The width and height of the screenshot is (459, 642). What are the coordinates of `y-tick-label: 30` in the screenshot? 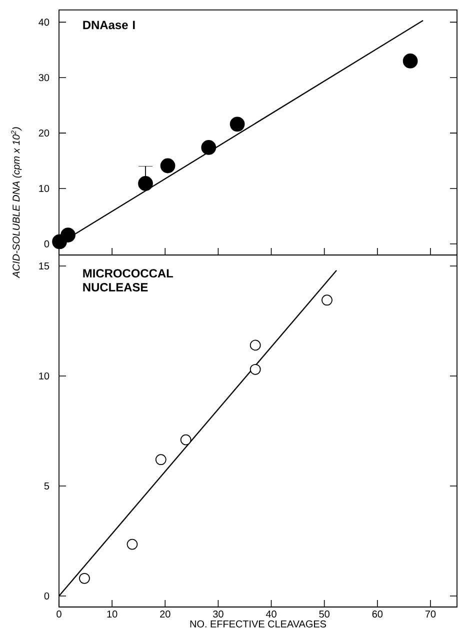 It's located at (44, 78).